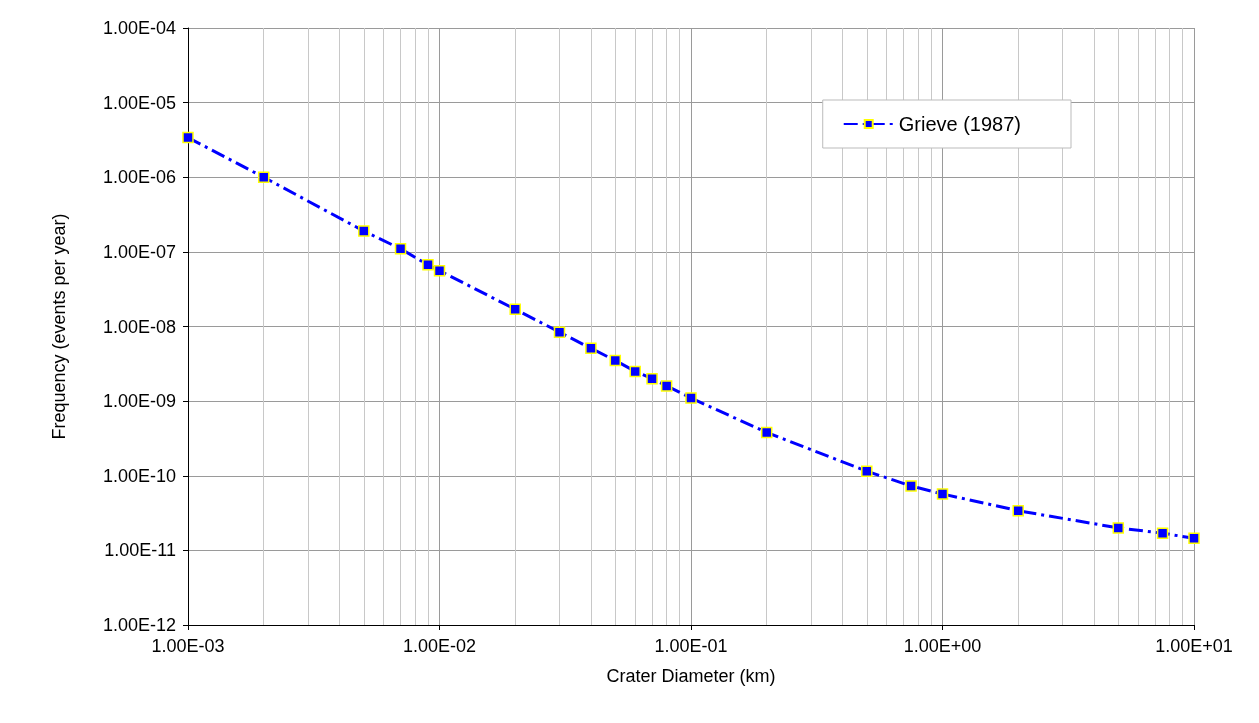 This screenshot has height=723, width=1259. What do you see at coordinates (691, 676) in the screenshot?
I see `x-axis-title: Crater Diameter (km)` at bounding box center [691, 676].